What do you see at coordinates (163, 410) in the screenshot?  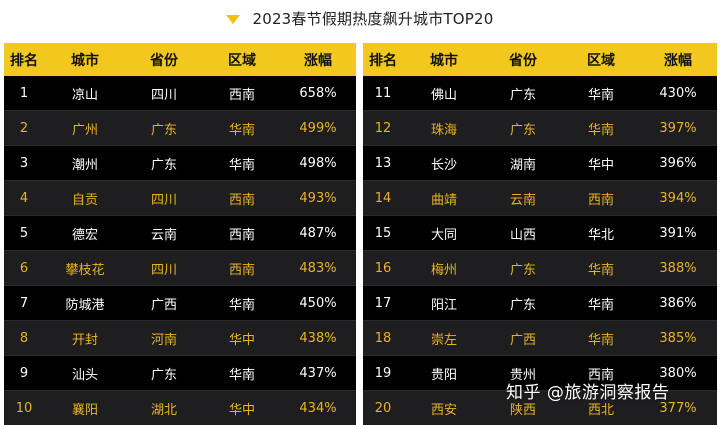 I see `cell-province: 湖北` at bounding box center [163, 410].